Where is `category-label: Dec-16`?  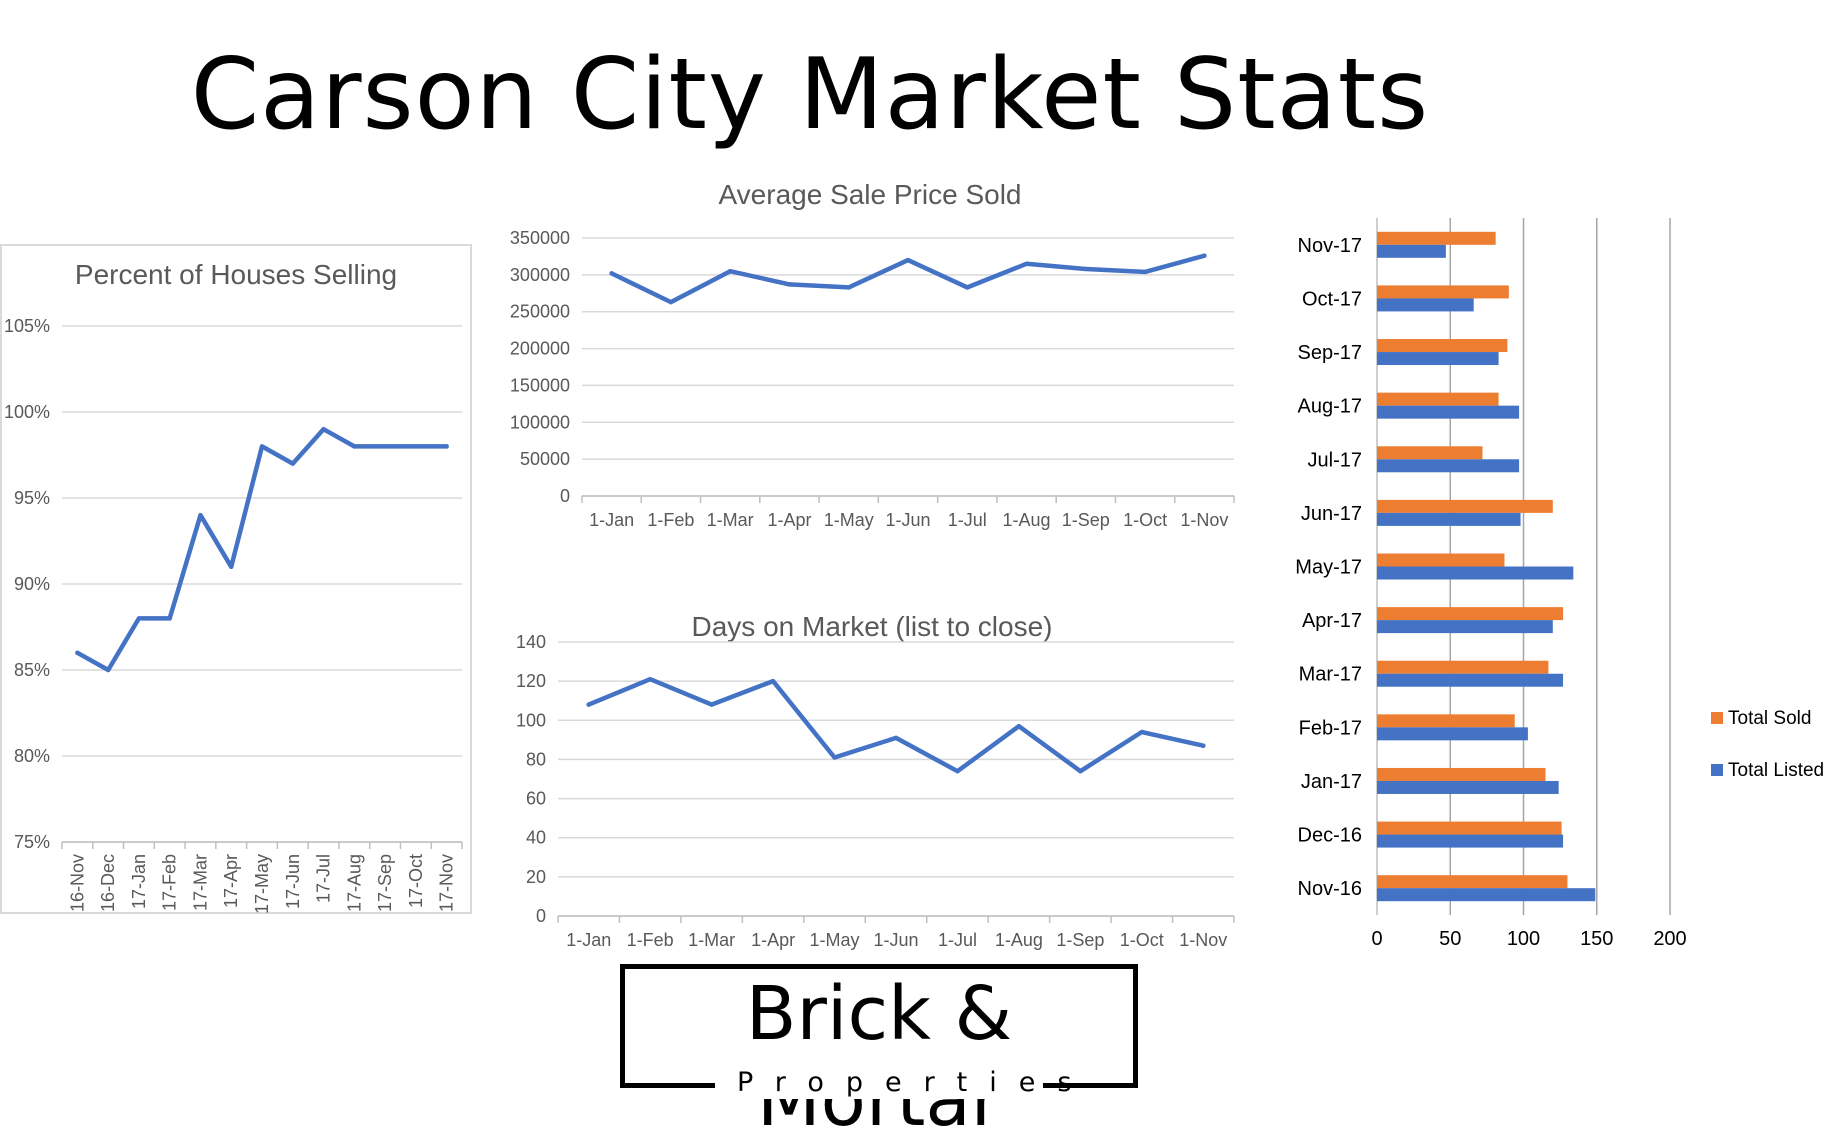
category-label: Dec-16 is located at coordinates (1330, 836).